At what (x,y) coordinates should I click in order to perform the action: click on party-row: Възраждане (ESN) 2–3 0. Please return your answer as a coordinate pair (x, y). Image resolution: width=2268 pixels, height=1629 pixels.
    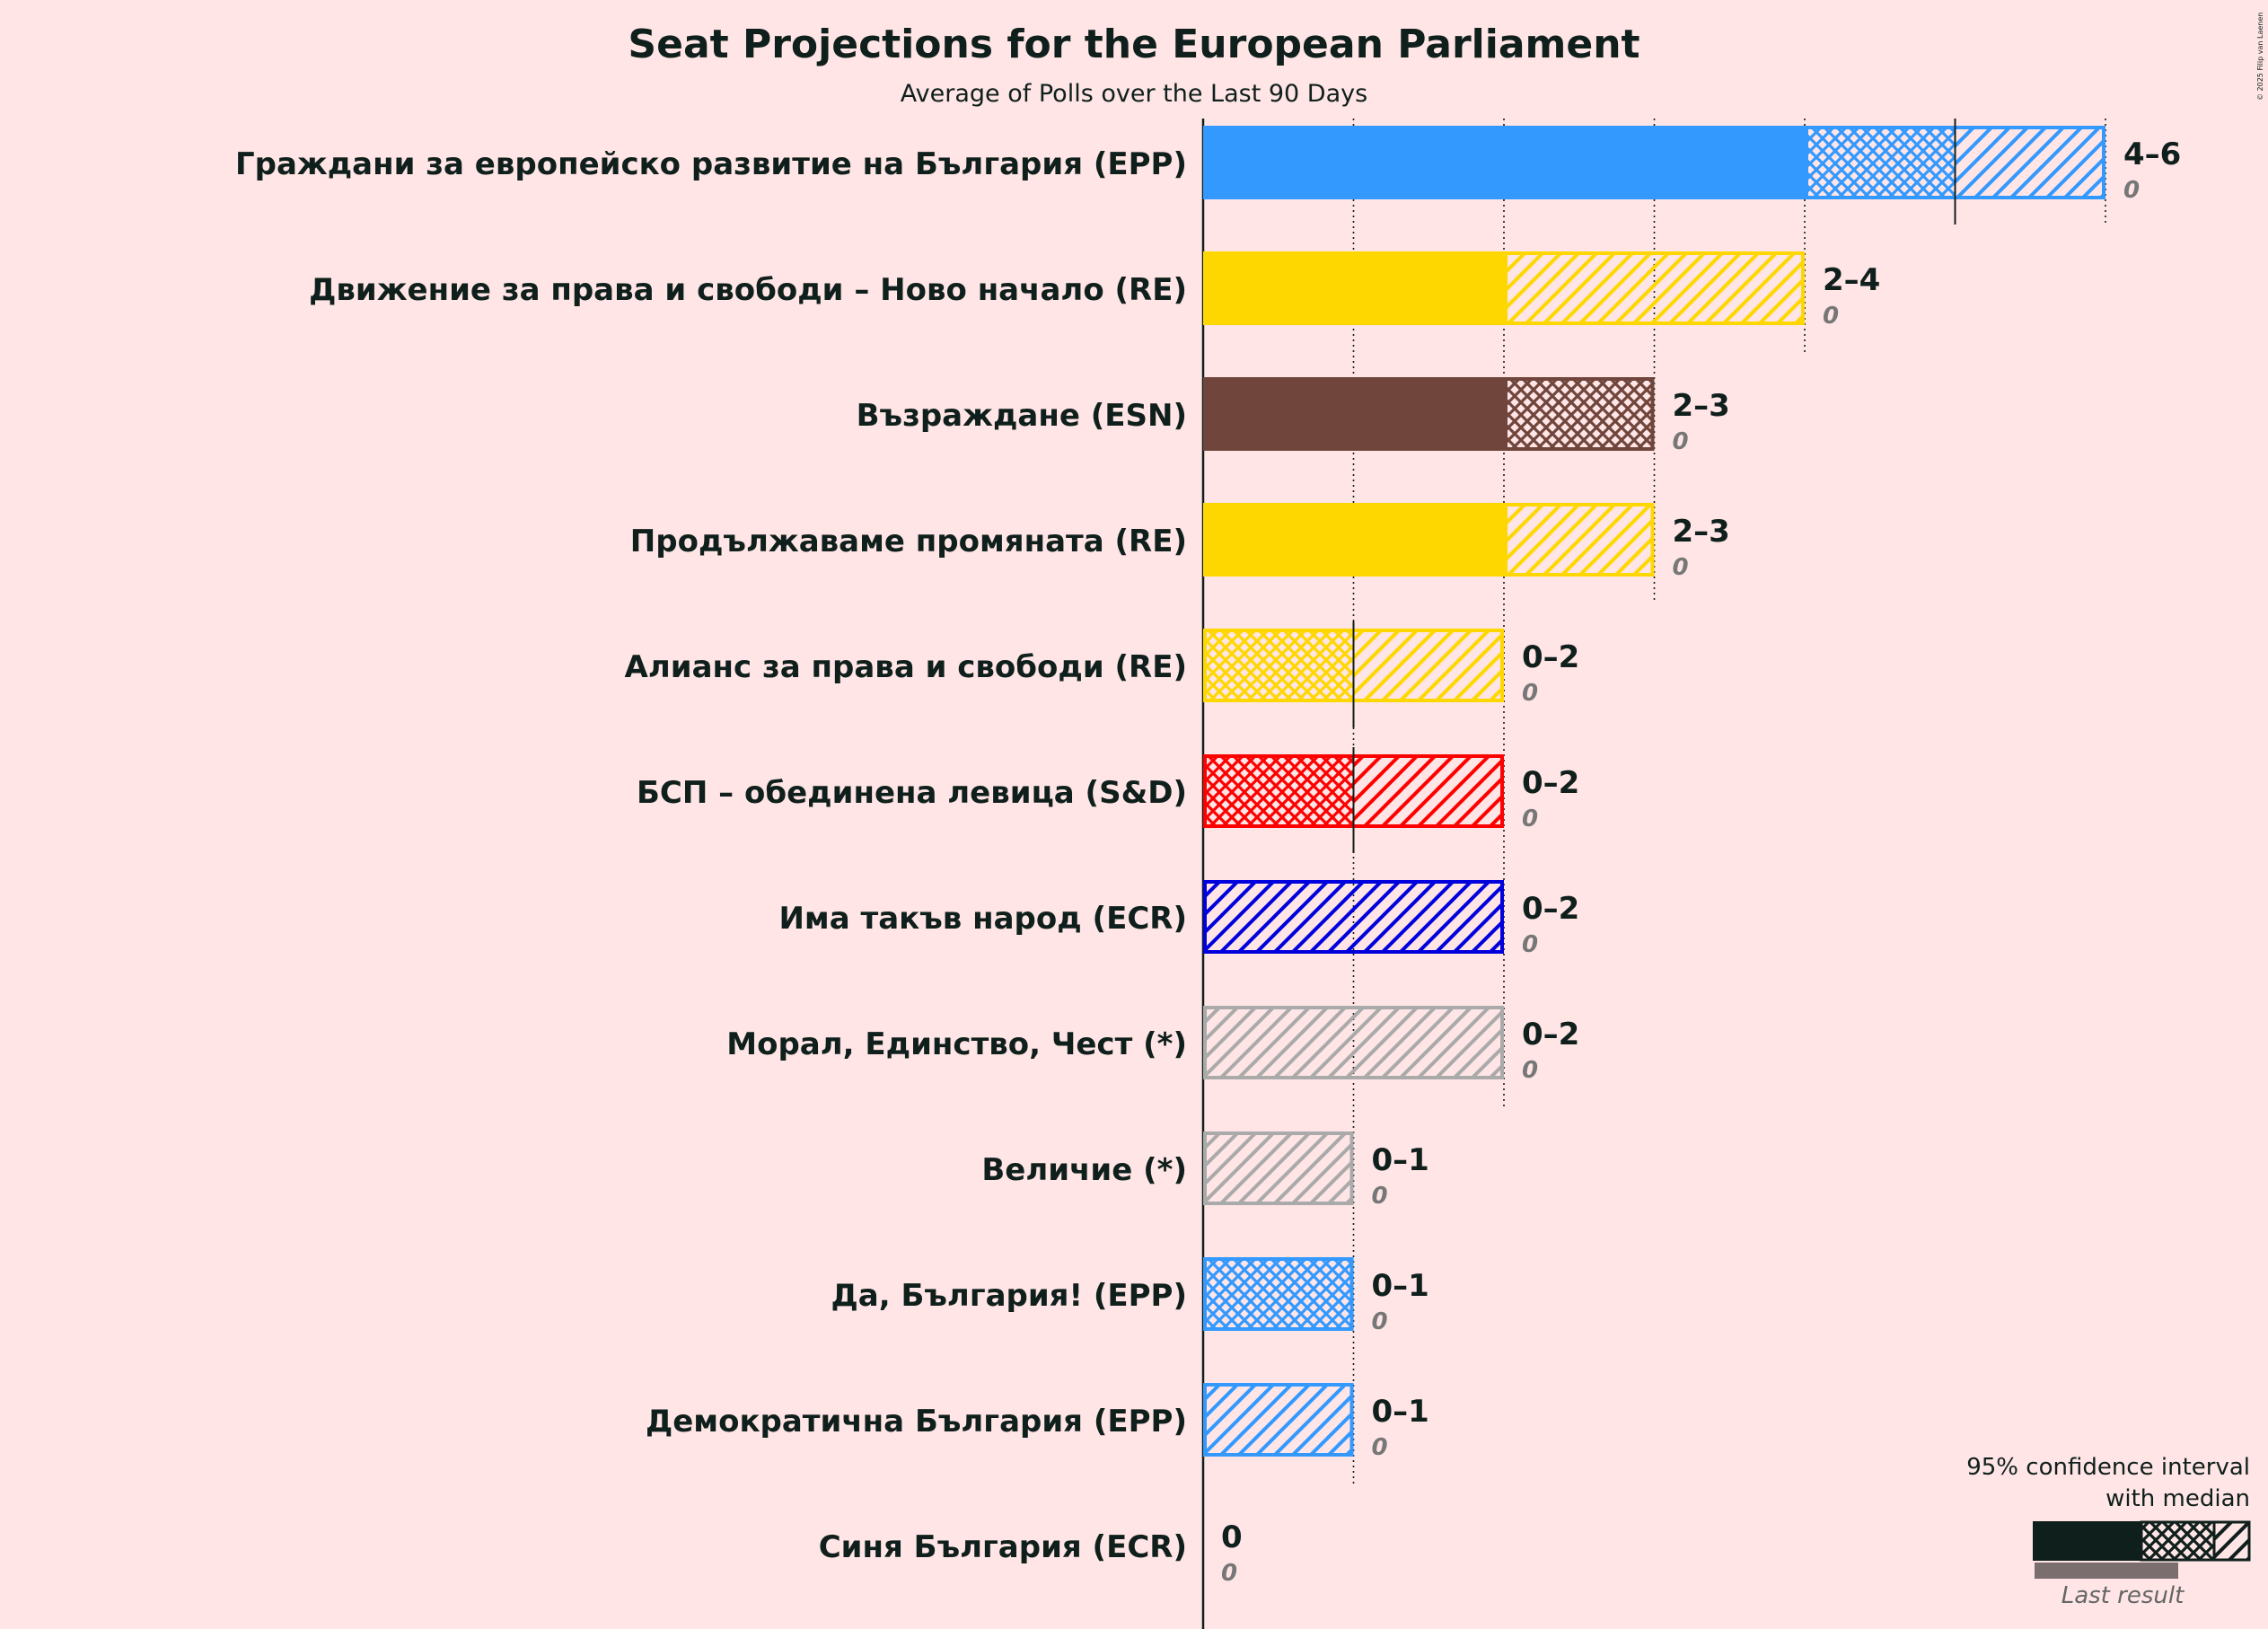
    Looking at the image, I should click on (1293, 416).